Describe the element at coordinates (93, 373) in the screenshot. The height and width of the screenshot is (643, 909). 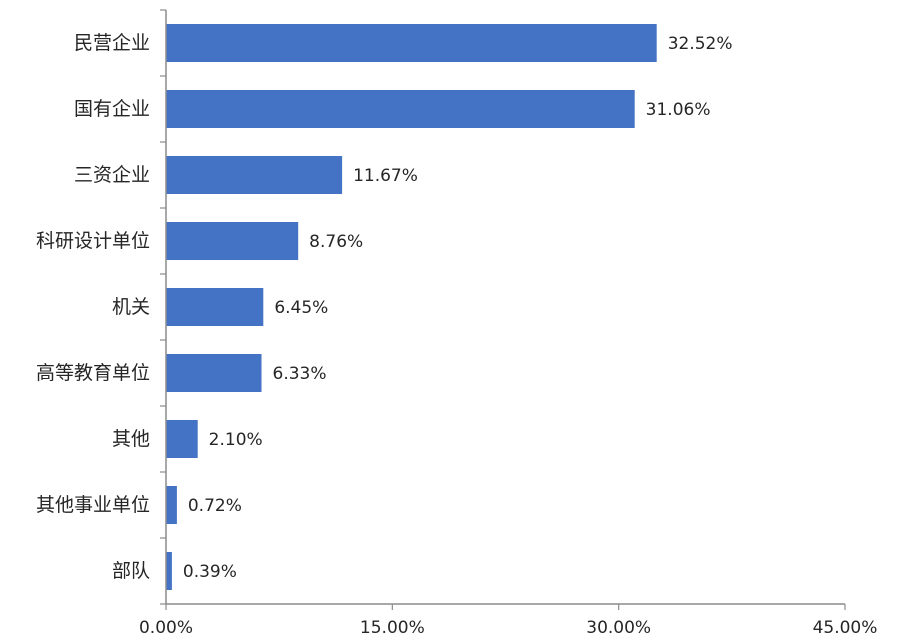
I see `category-label: 高等教育单位` at that location.